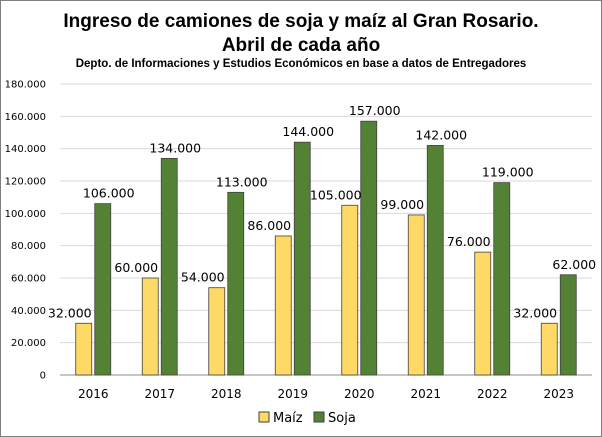  What do you see at coordinates (84, 349) in the screenshot?
I see `bar-maiz-2016` at bounding box center [84, 349].